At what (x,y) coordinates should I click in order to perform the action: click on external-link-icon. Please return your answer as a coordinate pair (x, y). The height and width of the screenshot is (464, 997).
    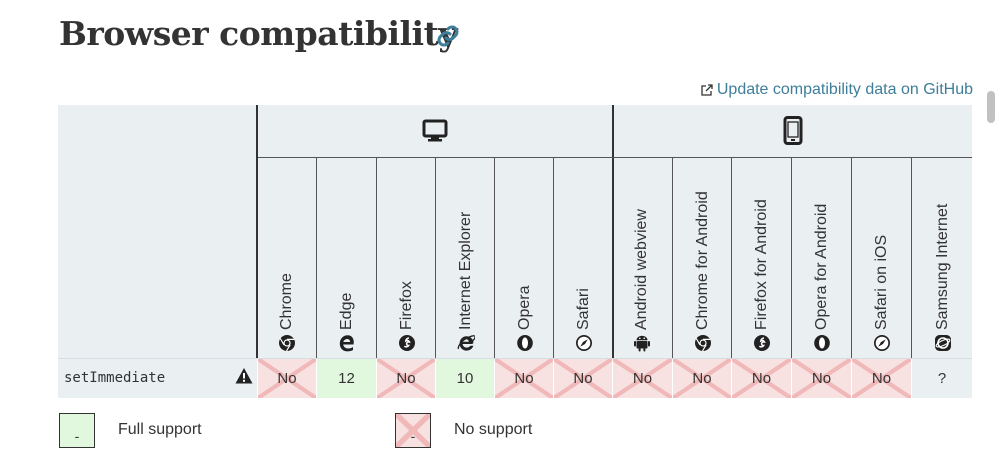
    Looking at the image, I should click on (707, 90).